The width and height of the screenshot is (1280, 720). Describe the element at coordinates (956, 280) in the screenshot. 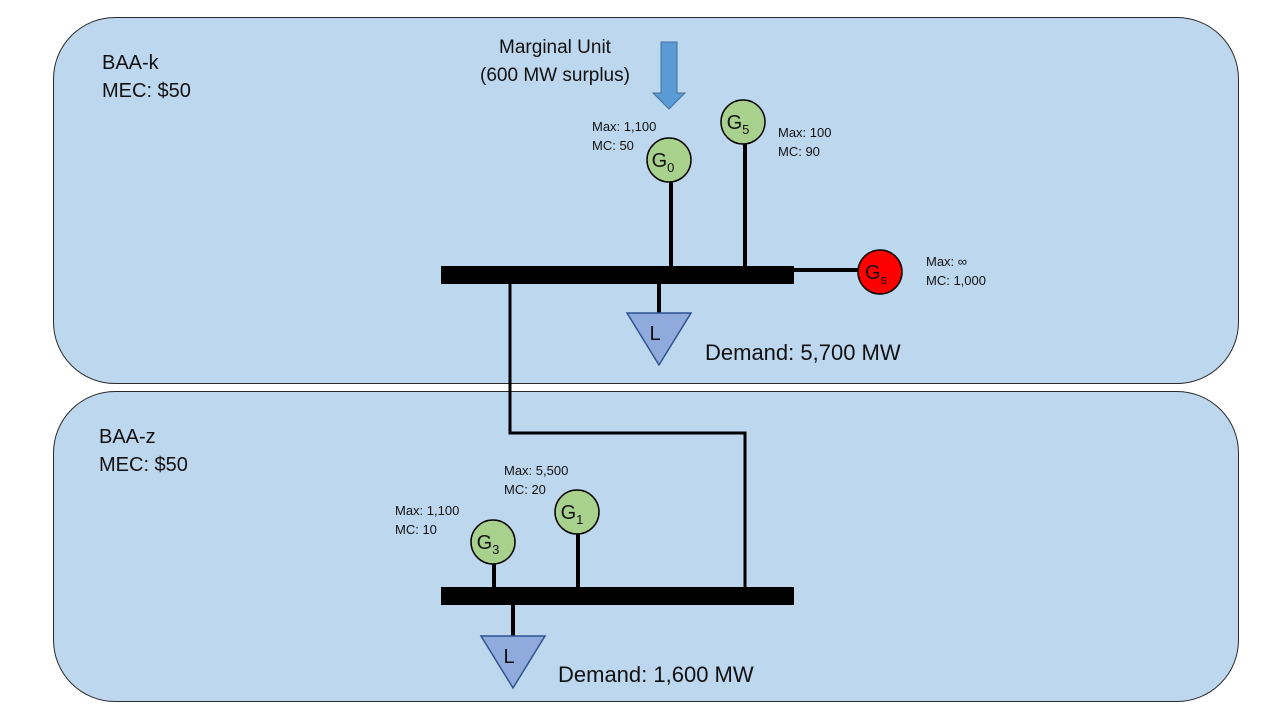

I see `gs-mc: MC: 1,000` at that location.